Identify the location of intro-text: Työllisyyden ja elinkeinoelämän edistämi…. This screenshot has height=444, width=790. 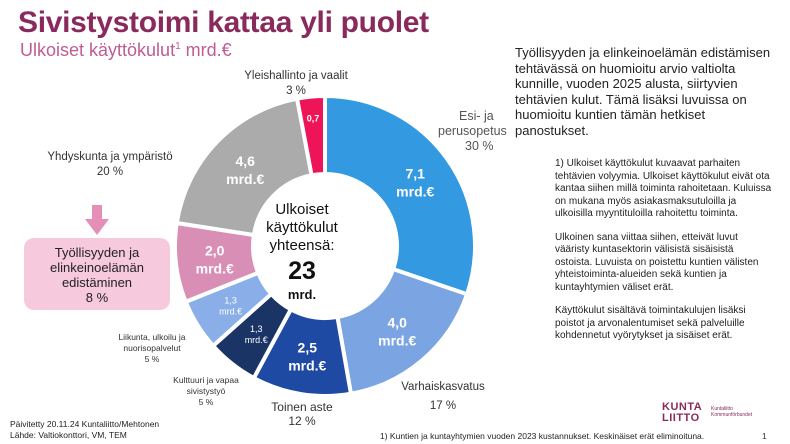
(643, 91).